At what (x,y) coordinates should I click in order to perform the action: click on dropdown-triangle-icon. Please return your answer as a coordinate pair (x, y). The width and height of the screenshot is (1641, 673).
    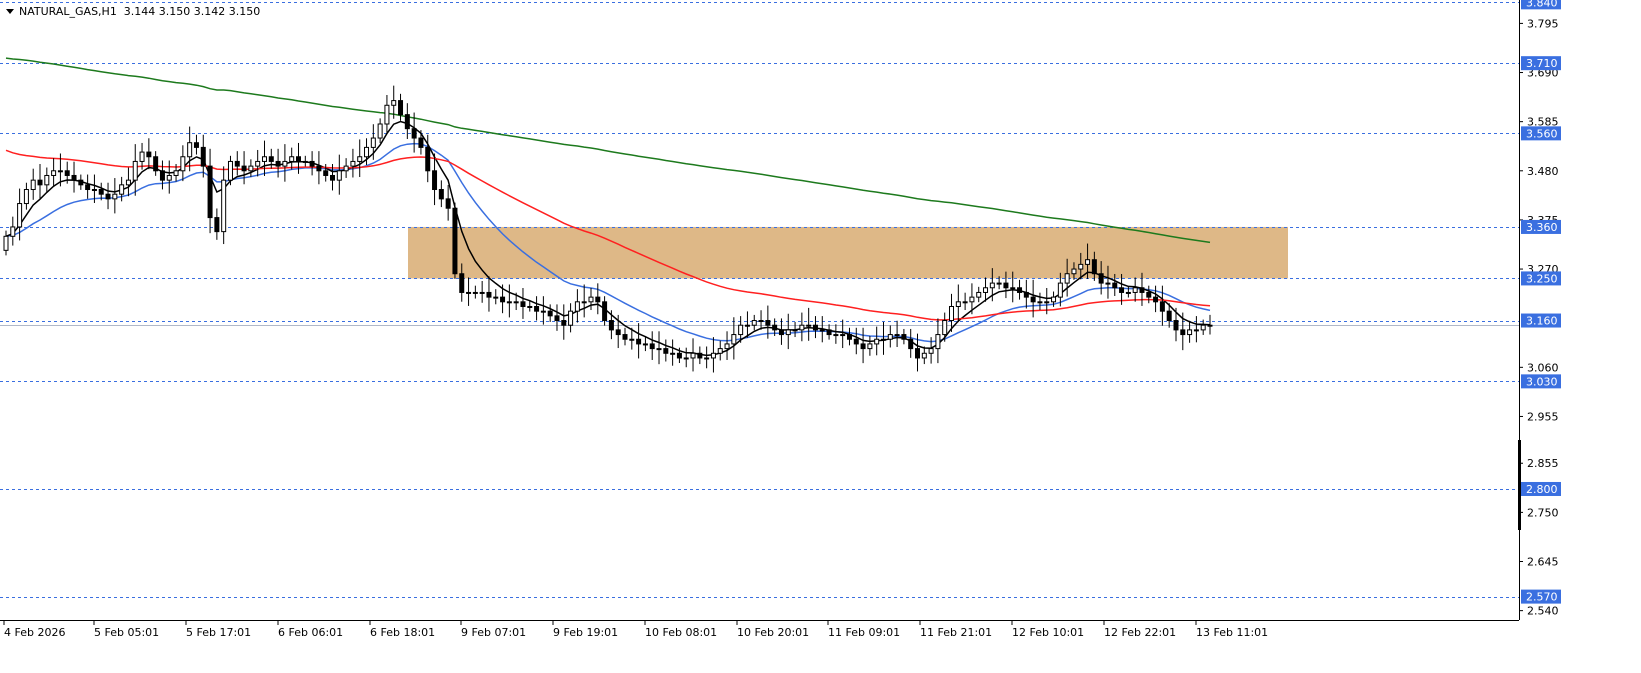
    Looking at the image, I should click on (10, 11).